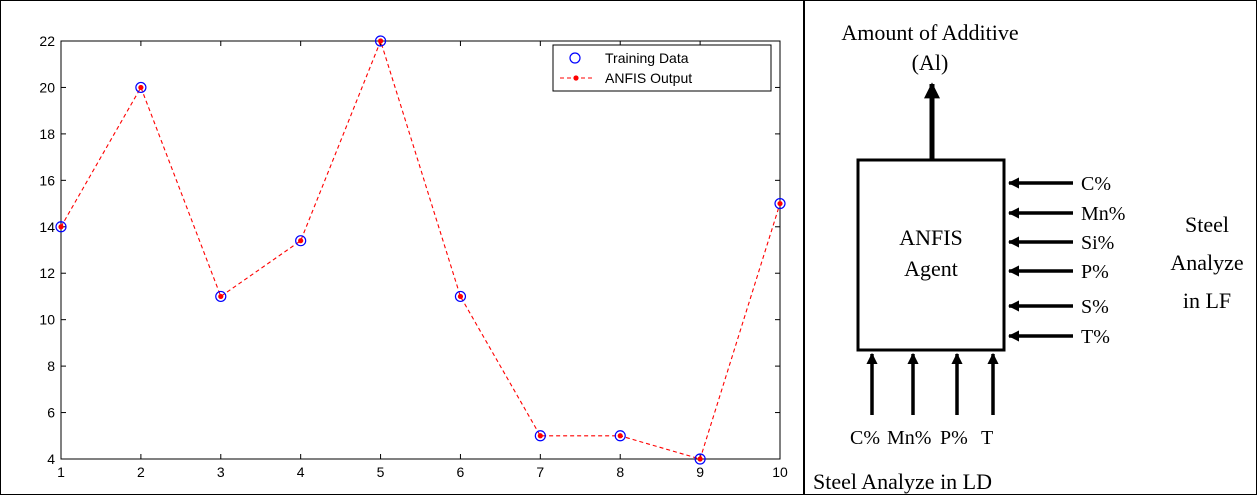  What do you see at coordinates (648, 78) in the screenshot?
I see `legend-anfis-label: ANFIS Output` at bounding box center [648, 78].